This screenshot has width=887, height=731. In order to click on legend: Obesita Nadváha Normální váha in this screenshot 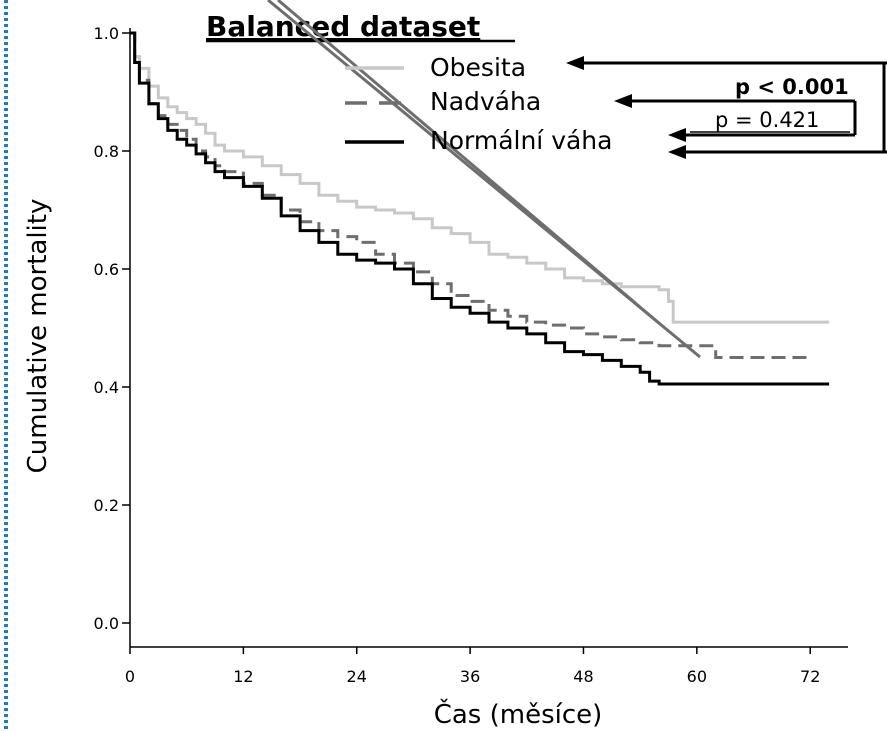, I will do `click(478, 104)`.